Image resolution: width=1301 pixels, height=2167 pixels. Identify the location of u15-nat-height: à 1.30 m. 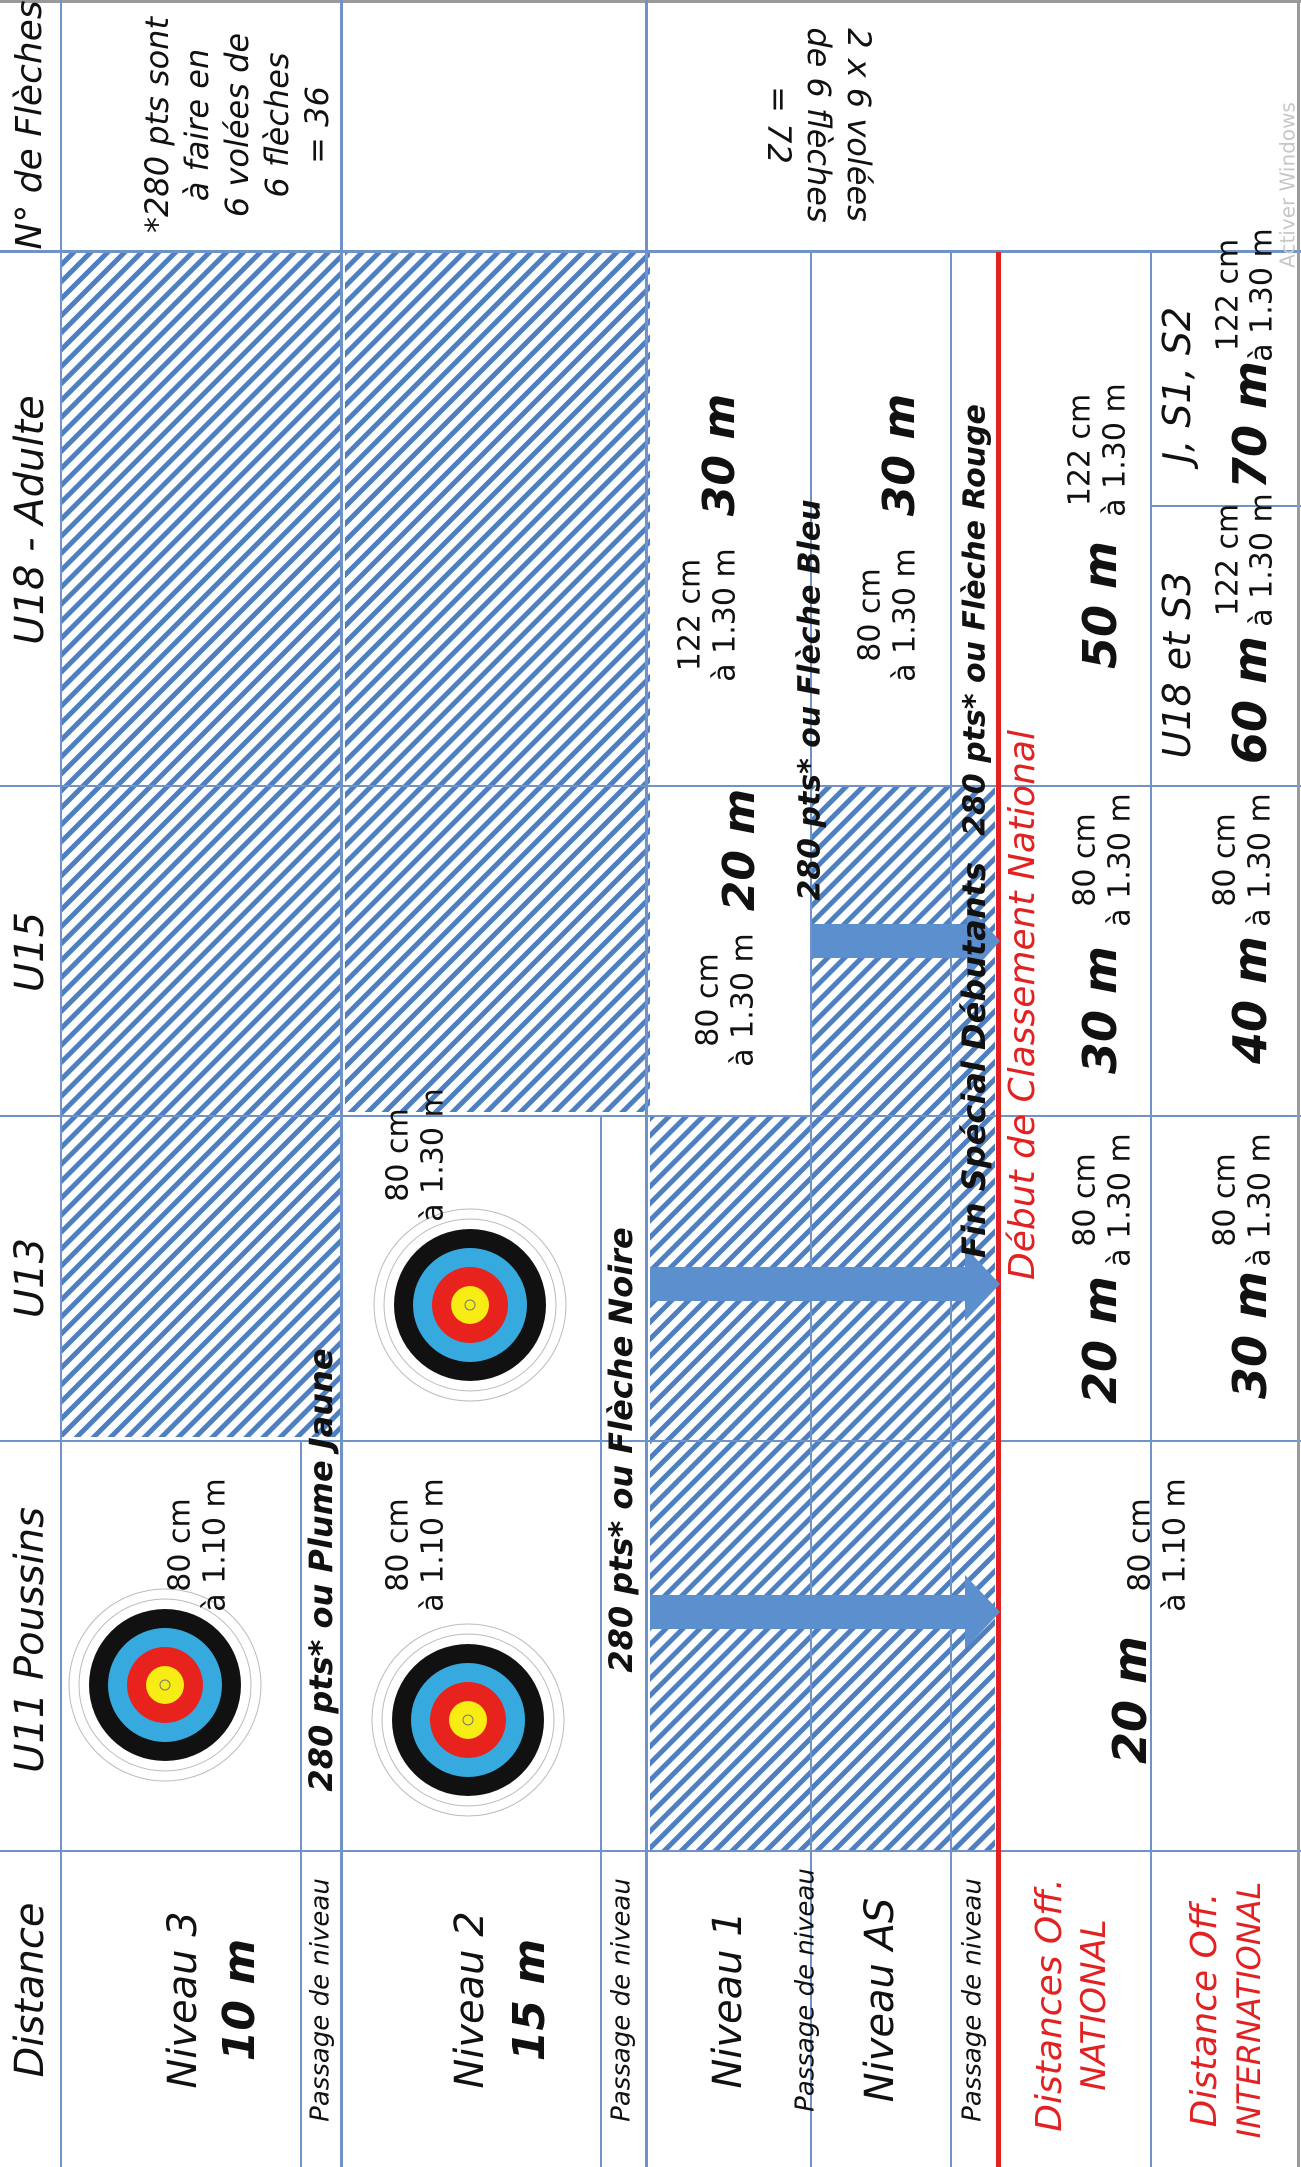
(1120, 860).